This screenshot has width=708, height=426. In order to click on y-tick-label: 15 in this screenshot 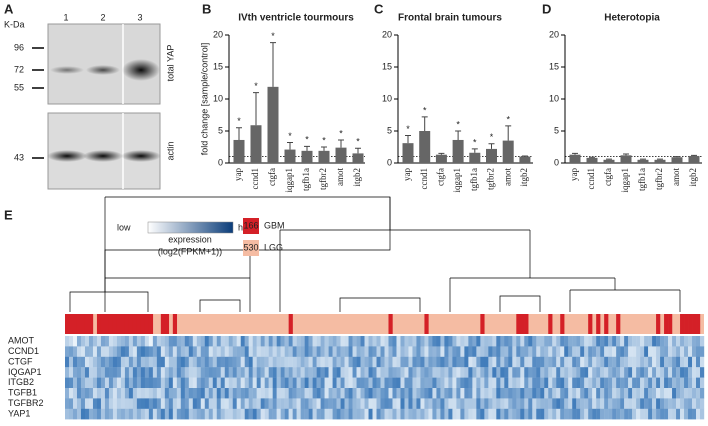, I will do `click(218, 66)`.